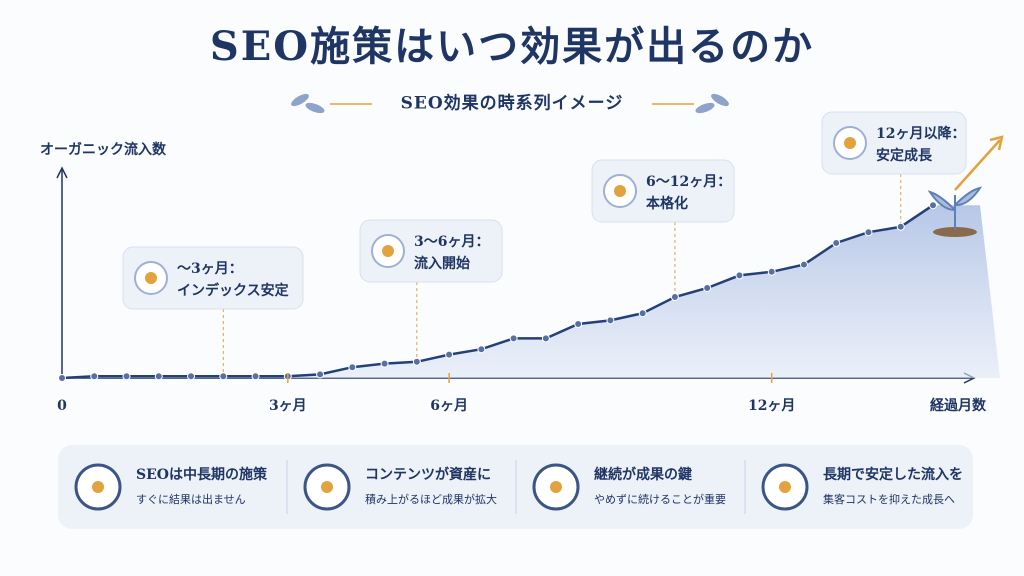 The image size is (1024, 576). Describe the element at coordinates (449, 406) in the screenshot. I see `x-tick-label: 6ヶ月` at that location.